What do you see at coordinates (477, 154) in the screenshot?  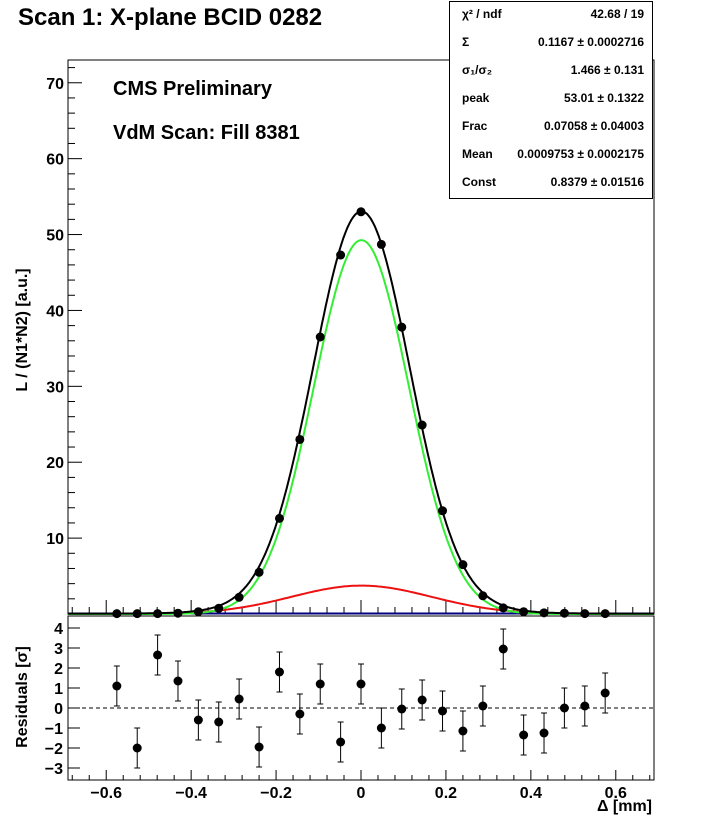 I see `stat-name: Mean` at bounding box center [477, 154].